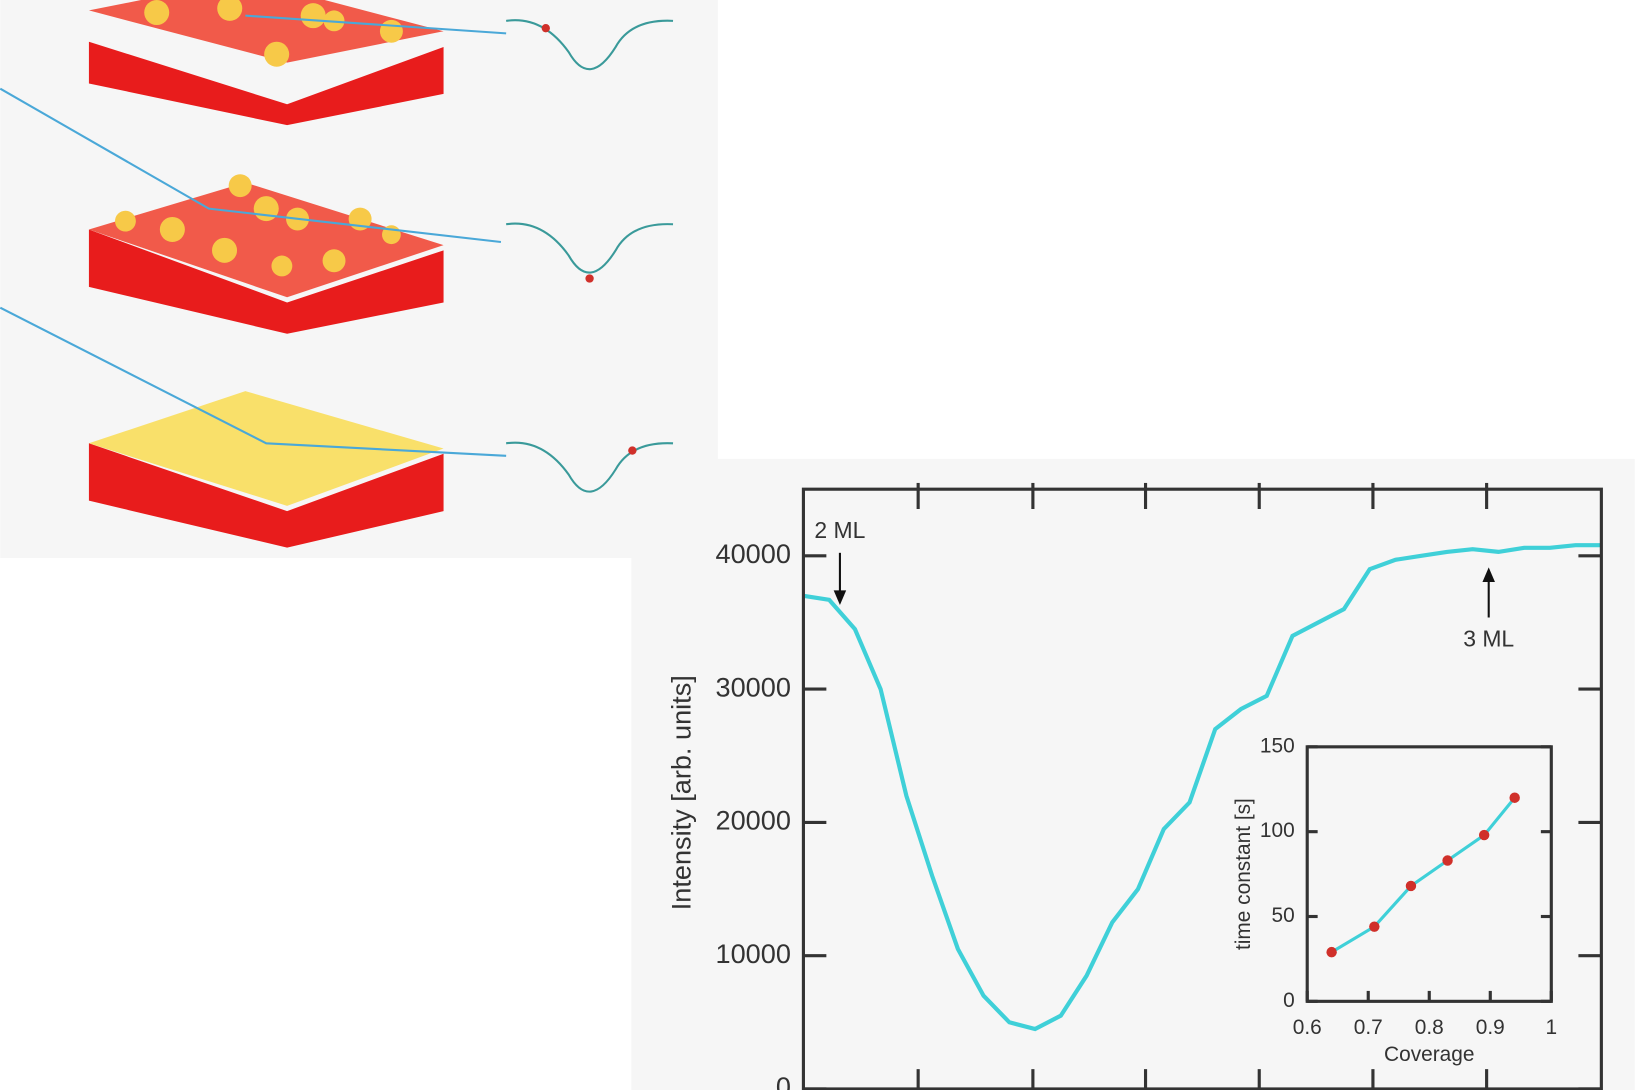 The height and width of the screenshot is (1090, 1635). Describe the element at coordinates (1277, 745) in the screenshot. I see `y-tick-label: 150` at that location.